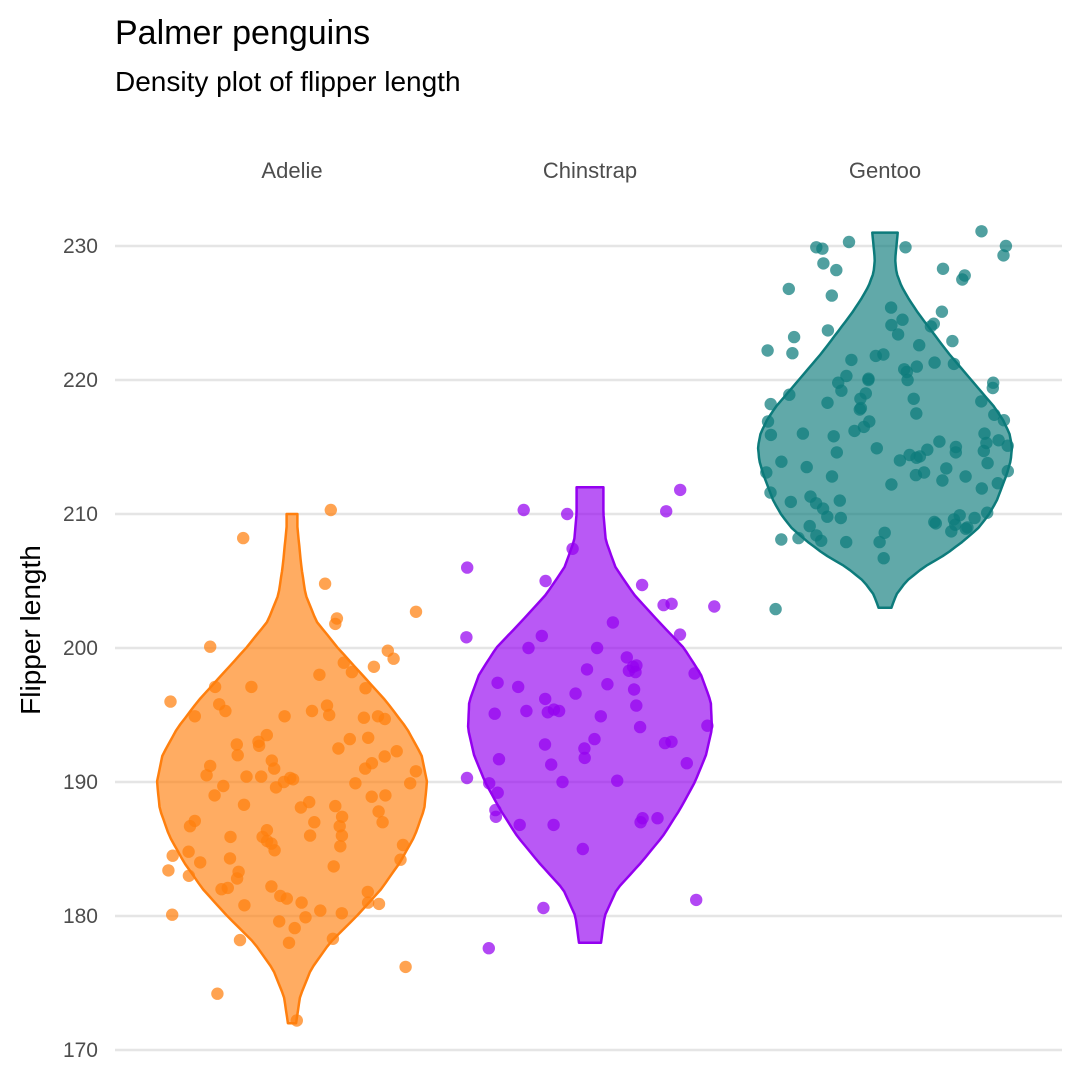 The height and width of the screenshot is (1080, 1080). Describe the element at coordinates (292, 768) in the screenshot. I see `violin-adelie` at that location.